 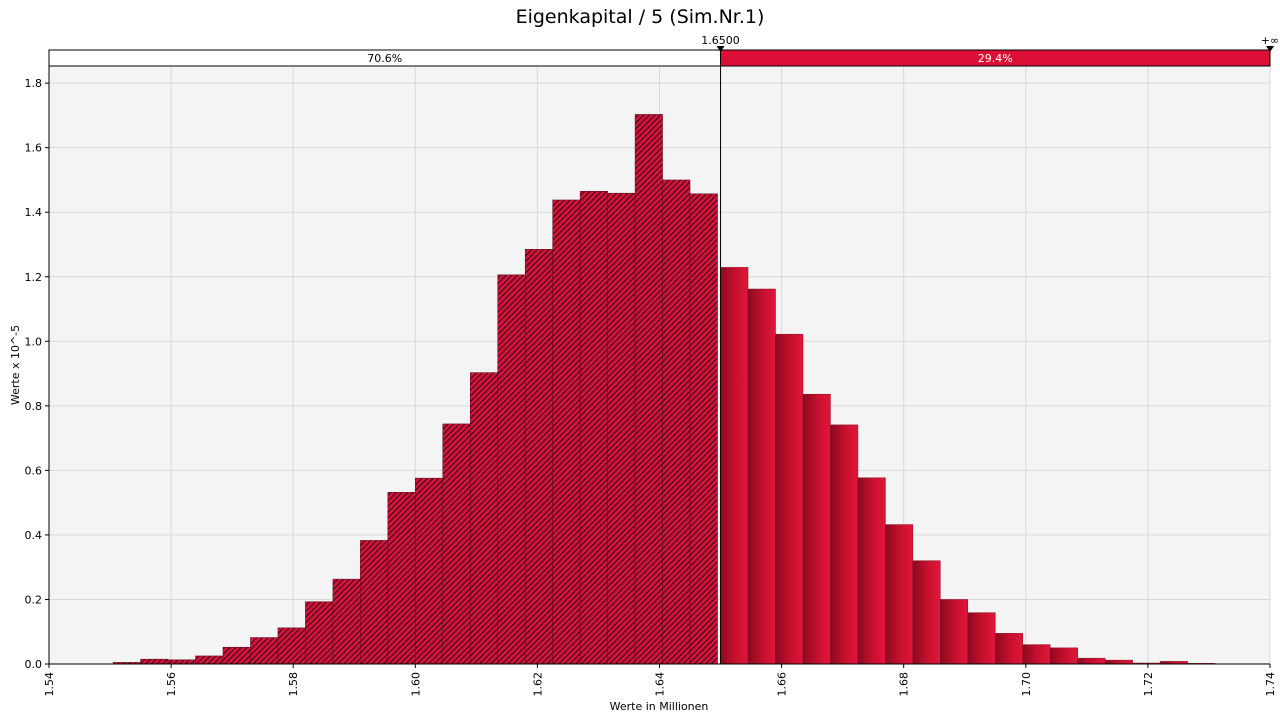 I want to click on x-tick-label: 1.58, so click(x=293, y=684).